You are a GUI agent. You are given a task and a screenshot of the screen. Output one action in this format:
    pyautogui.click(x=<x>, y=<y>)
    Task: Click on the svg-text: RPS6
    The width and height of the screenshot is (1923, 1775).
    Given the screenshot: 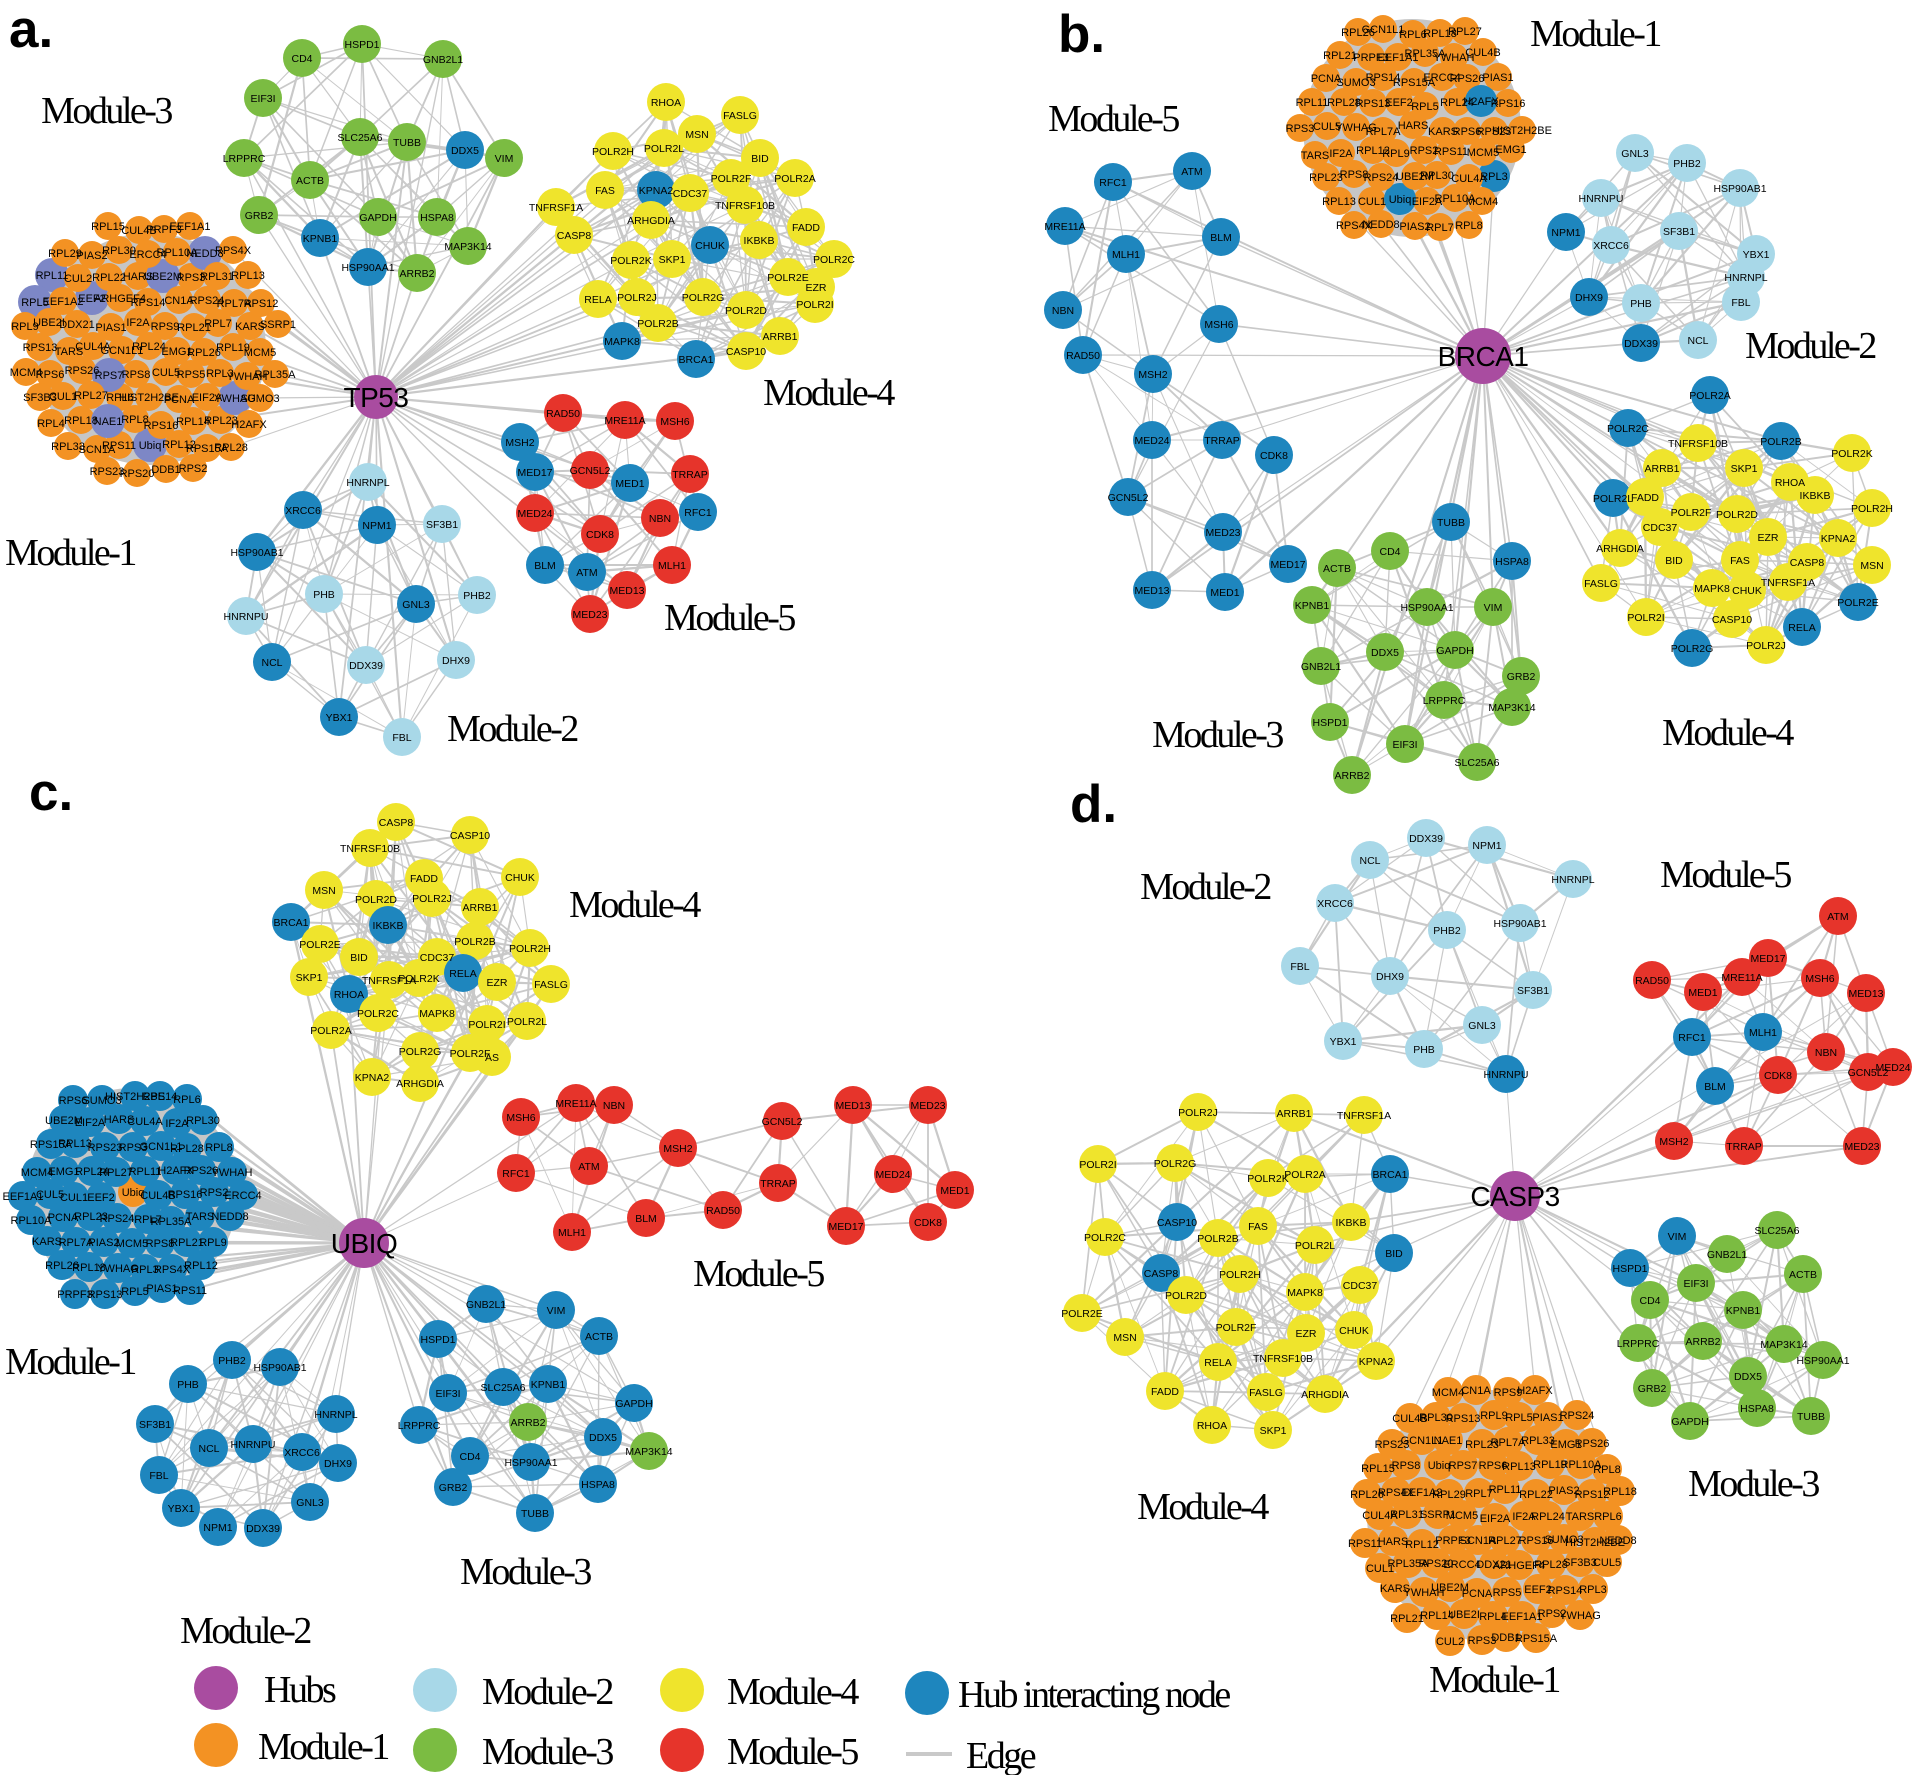 What is the action you would take?
    pyautogui.click(x=1493, y=1466)
    